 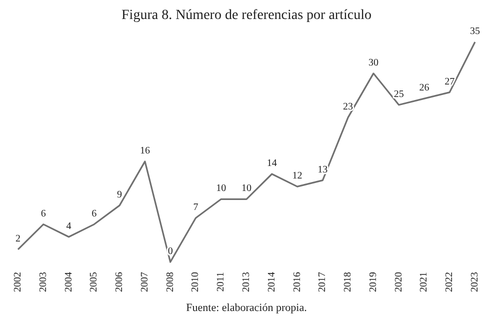 I want to click on x-tick-label: 2008, so click(x=170, y=282).